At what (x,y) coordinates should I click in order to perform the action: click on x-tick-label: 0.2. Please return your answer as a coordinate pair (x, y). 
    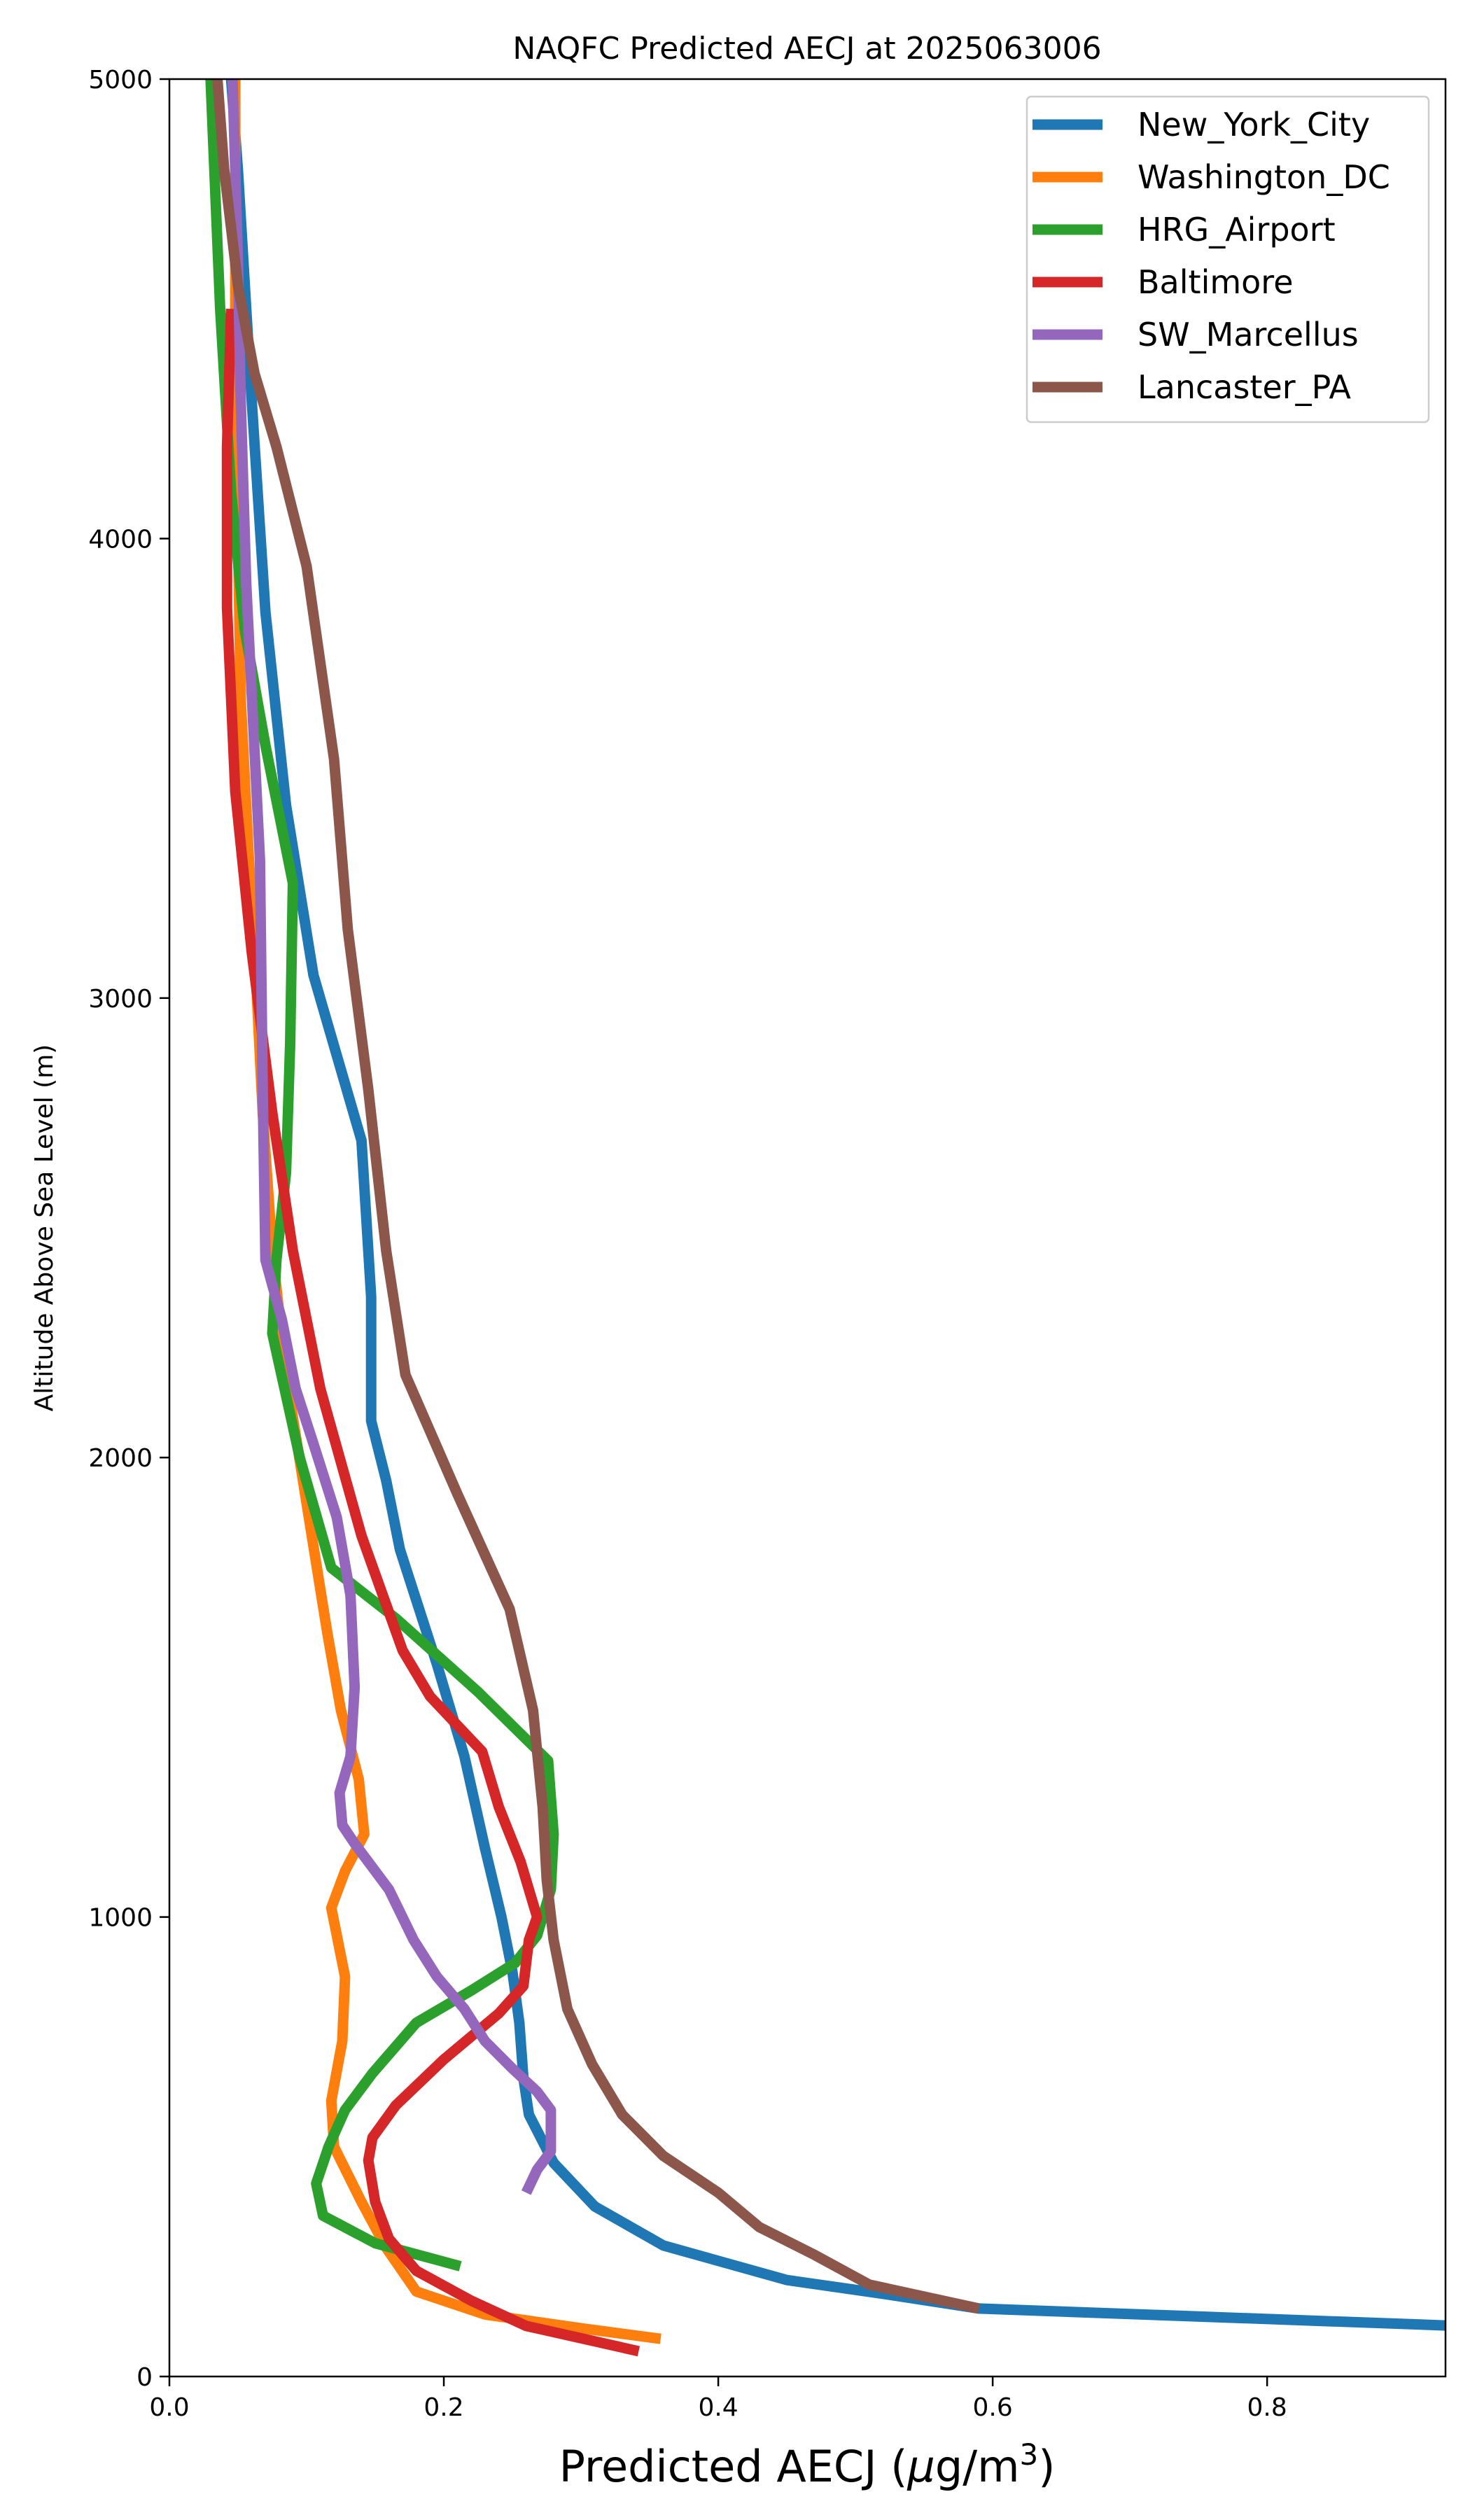
    Looking at the image, I should click on (443, 2407).